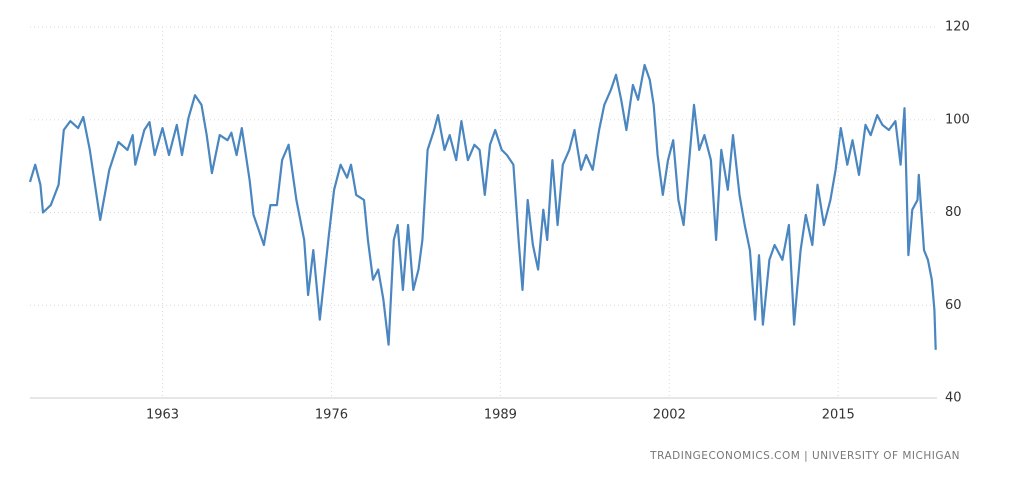 This screenshot has width=1024, height=477. What do you see at coordinates (953, 398) in the screenshot?
I see `y-tick-label: 40` at bounding box center [953, 398].